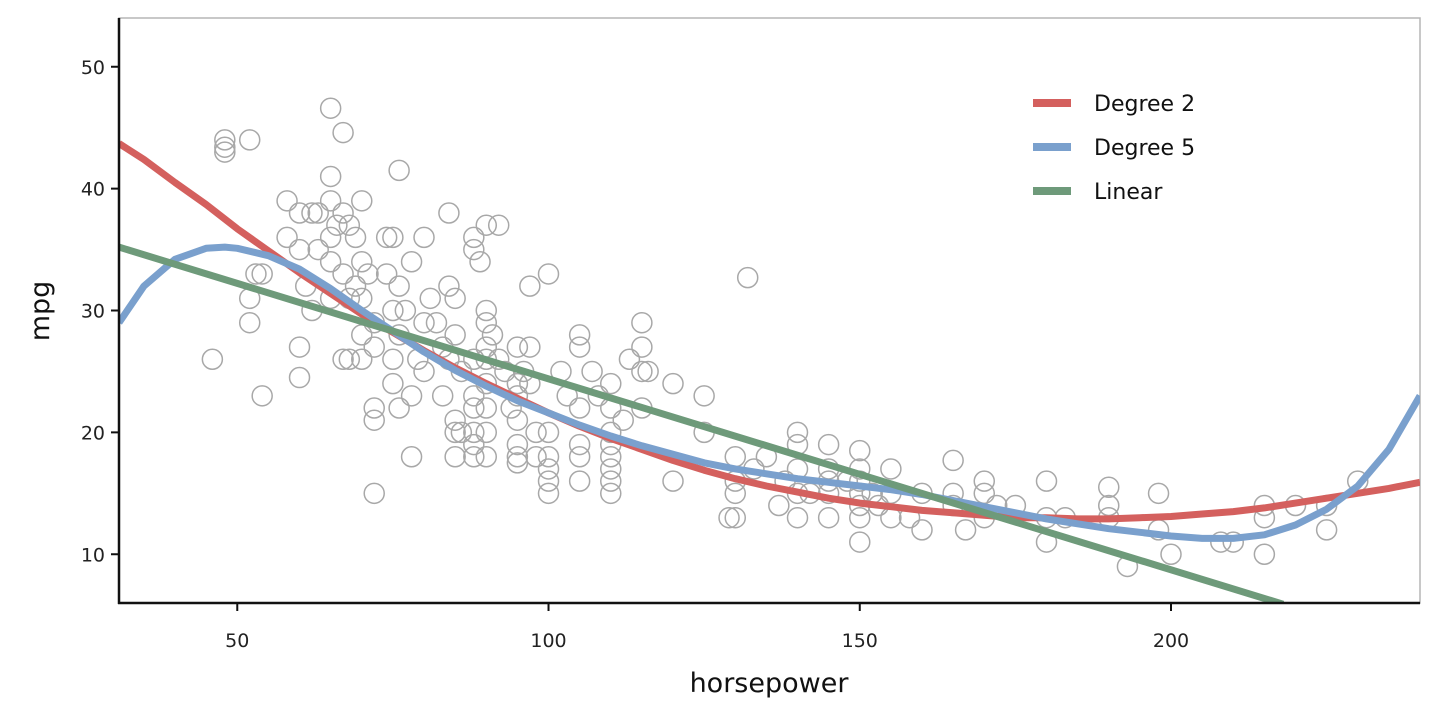 The height and width of the screenshot is (720, 1440). I want to click on legend: Degree 2 Degree 5 Linear, so click(1114, 148).